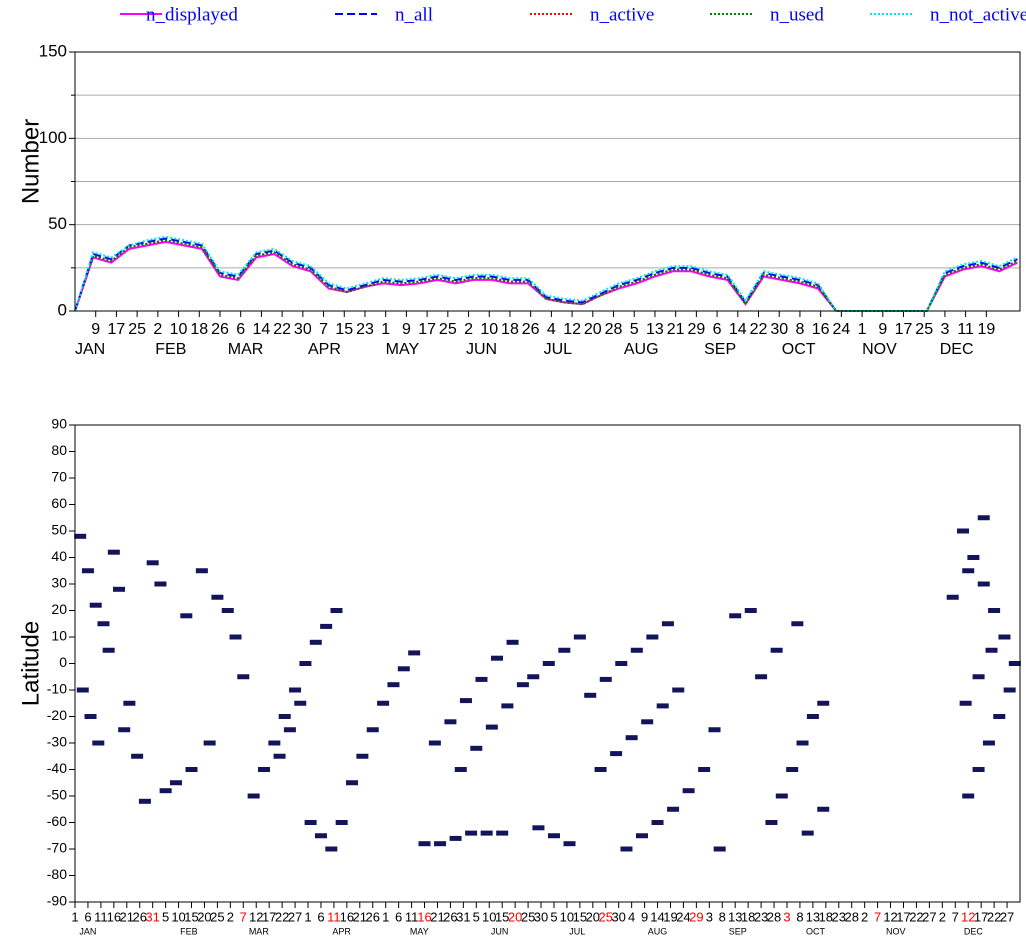 The image size is (1026, 939). I want to click on y-tick-label: -30, so click(57, 742).